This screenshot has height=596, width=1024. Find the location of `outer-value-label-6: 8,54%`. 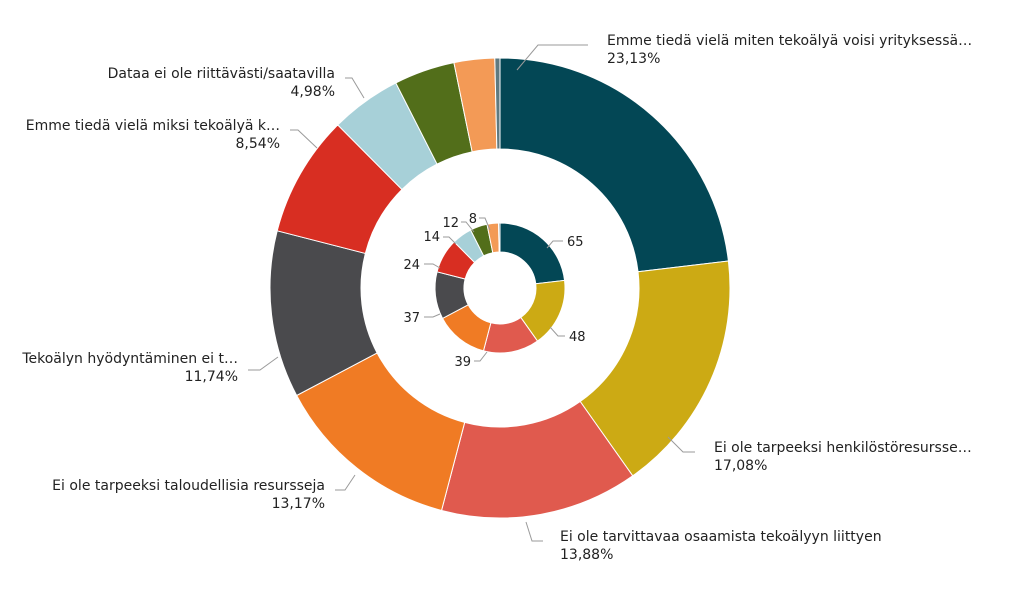

outer-value-label-6: 8,54% is located at coordinates (258, 144).